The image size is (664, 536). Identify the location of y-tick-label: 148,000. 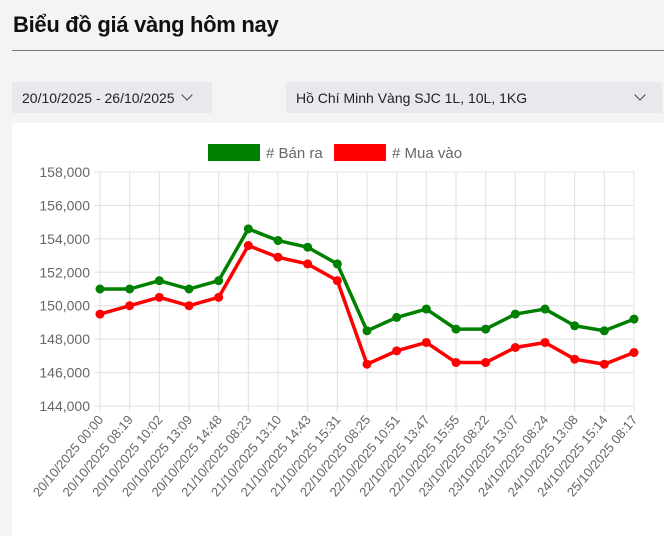
(64, 339).